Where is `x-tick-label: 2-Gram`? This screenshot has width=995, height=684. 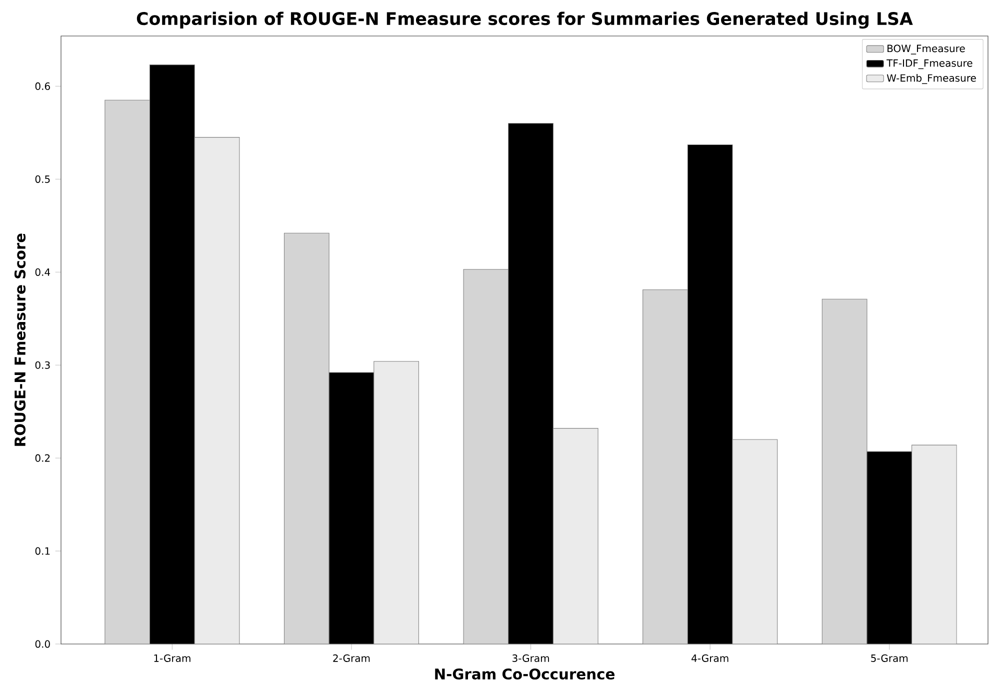
x-tick-label: 2-Gram is located at coordinates (351, 658).